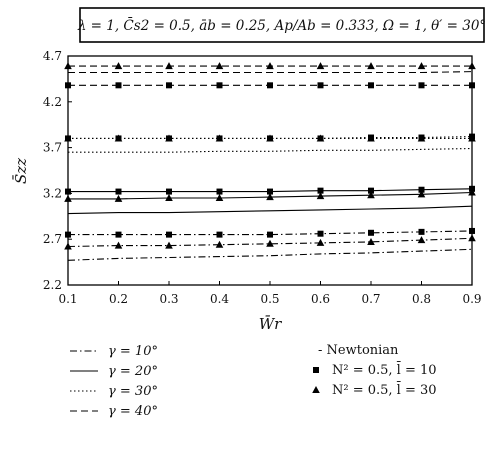 The width and height of the screenshot is (500, 451). I want to click on y-tick-label: 2.2, so click(52, 285).